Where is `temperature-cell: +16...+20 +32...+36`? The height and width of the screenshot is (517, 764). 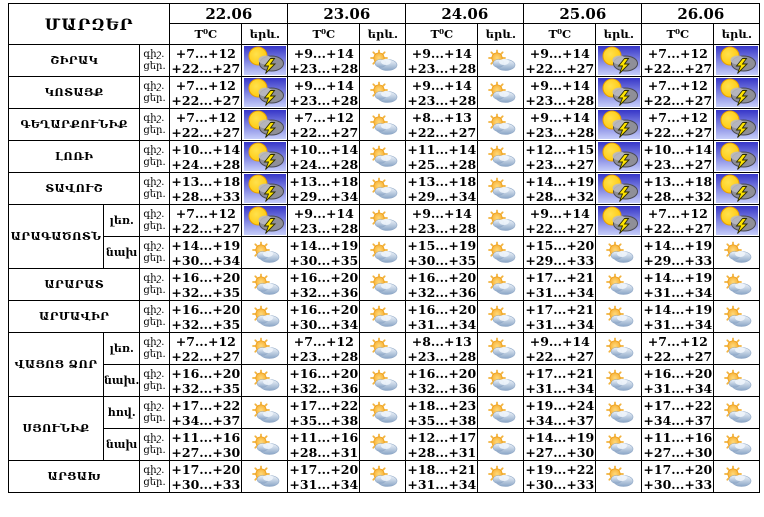 temperature-cell: +16...+20 +32...+36 is located at coordinates (324, 284).